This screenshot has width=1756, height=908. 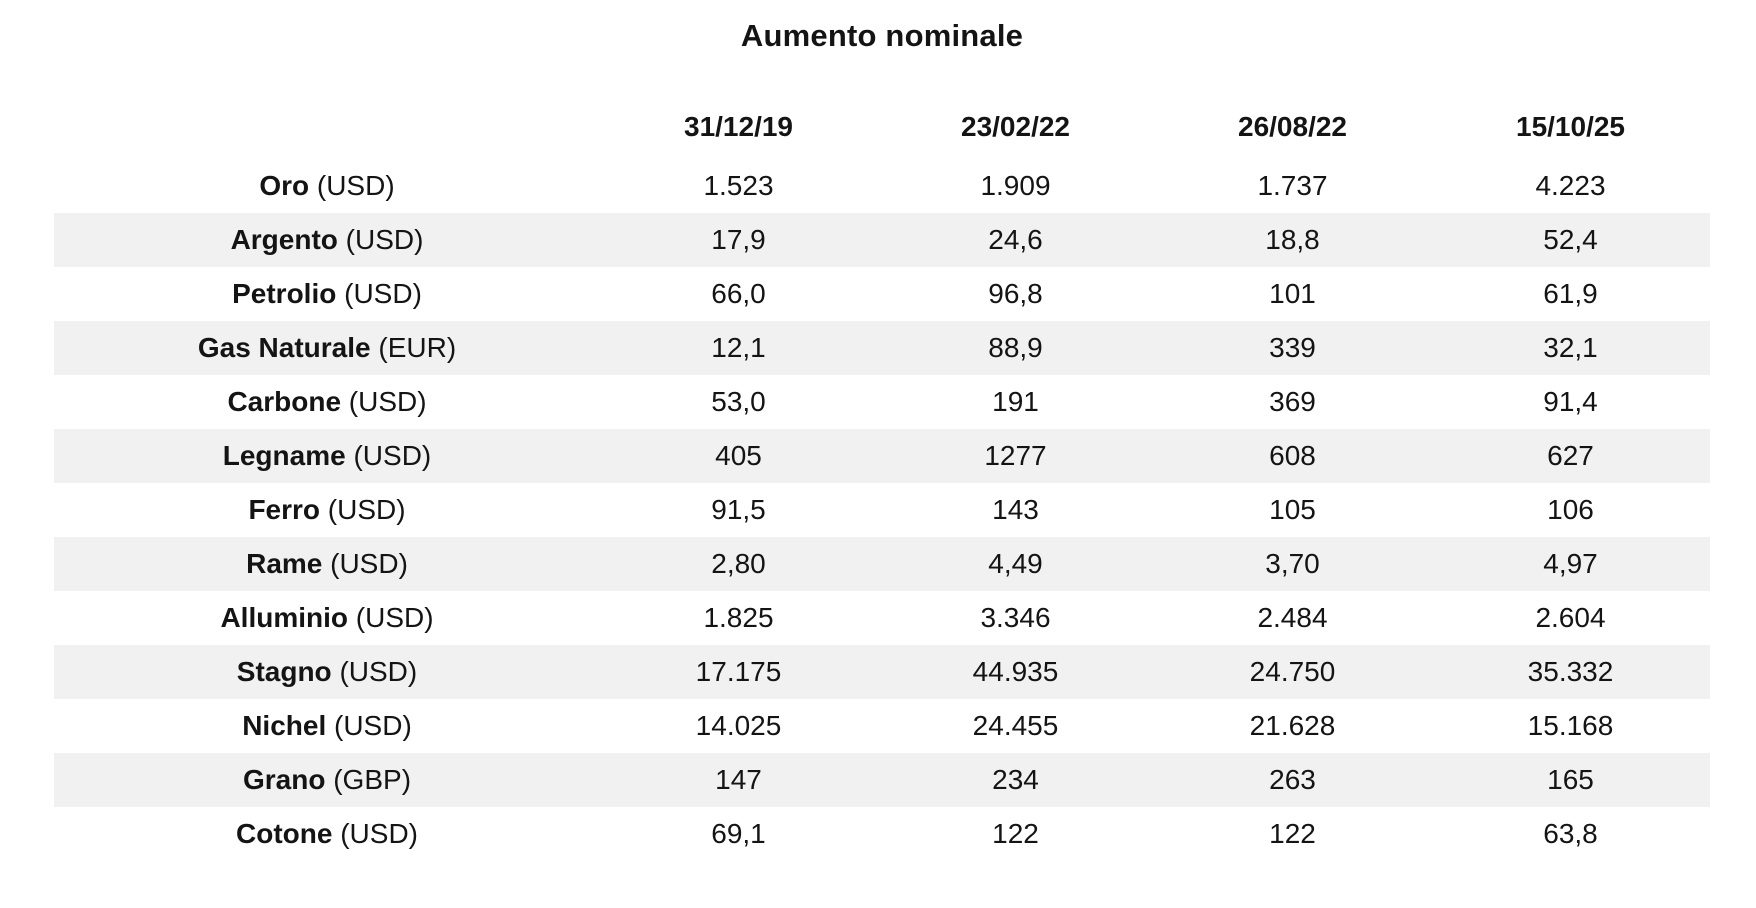 I want to click on commodity-name: Legname, so click(x=284, y=455).